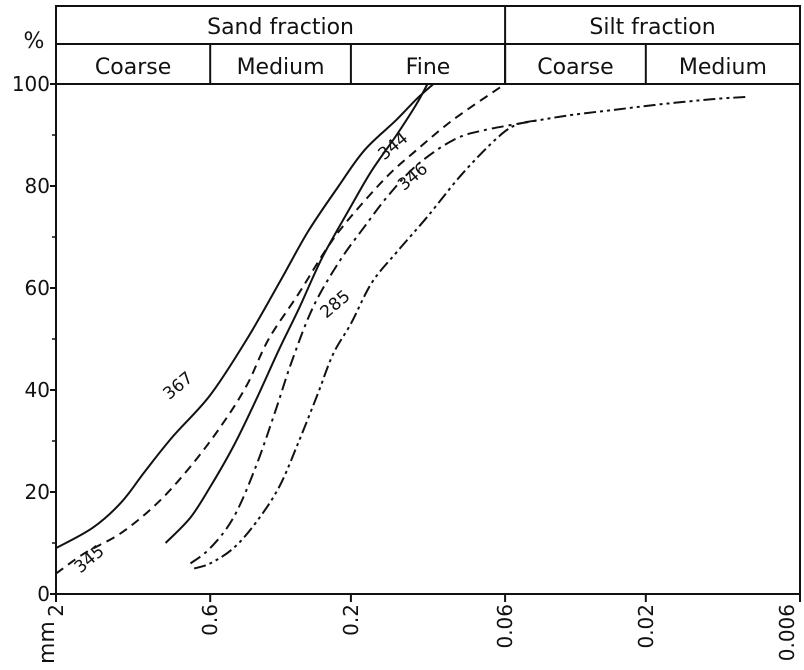 Image resolution: width=804 pixels, height=670 pixels. Describe the element at coordinates (505, 626) in the screenshot. I see `x-tick-label: 0.06` at that location.